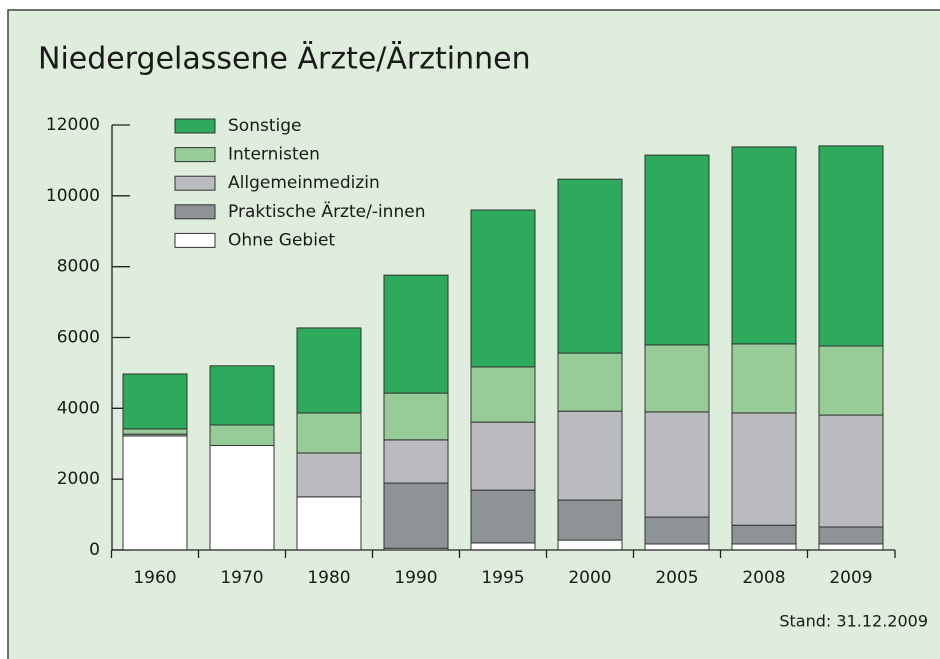  What do you see at coordinates (78, 338) in the screenshot?
I see `y-tick-label: 6000` at bounding box center [78, 338].